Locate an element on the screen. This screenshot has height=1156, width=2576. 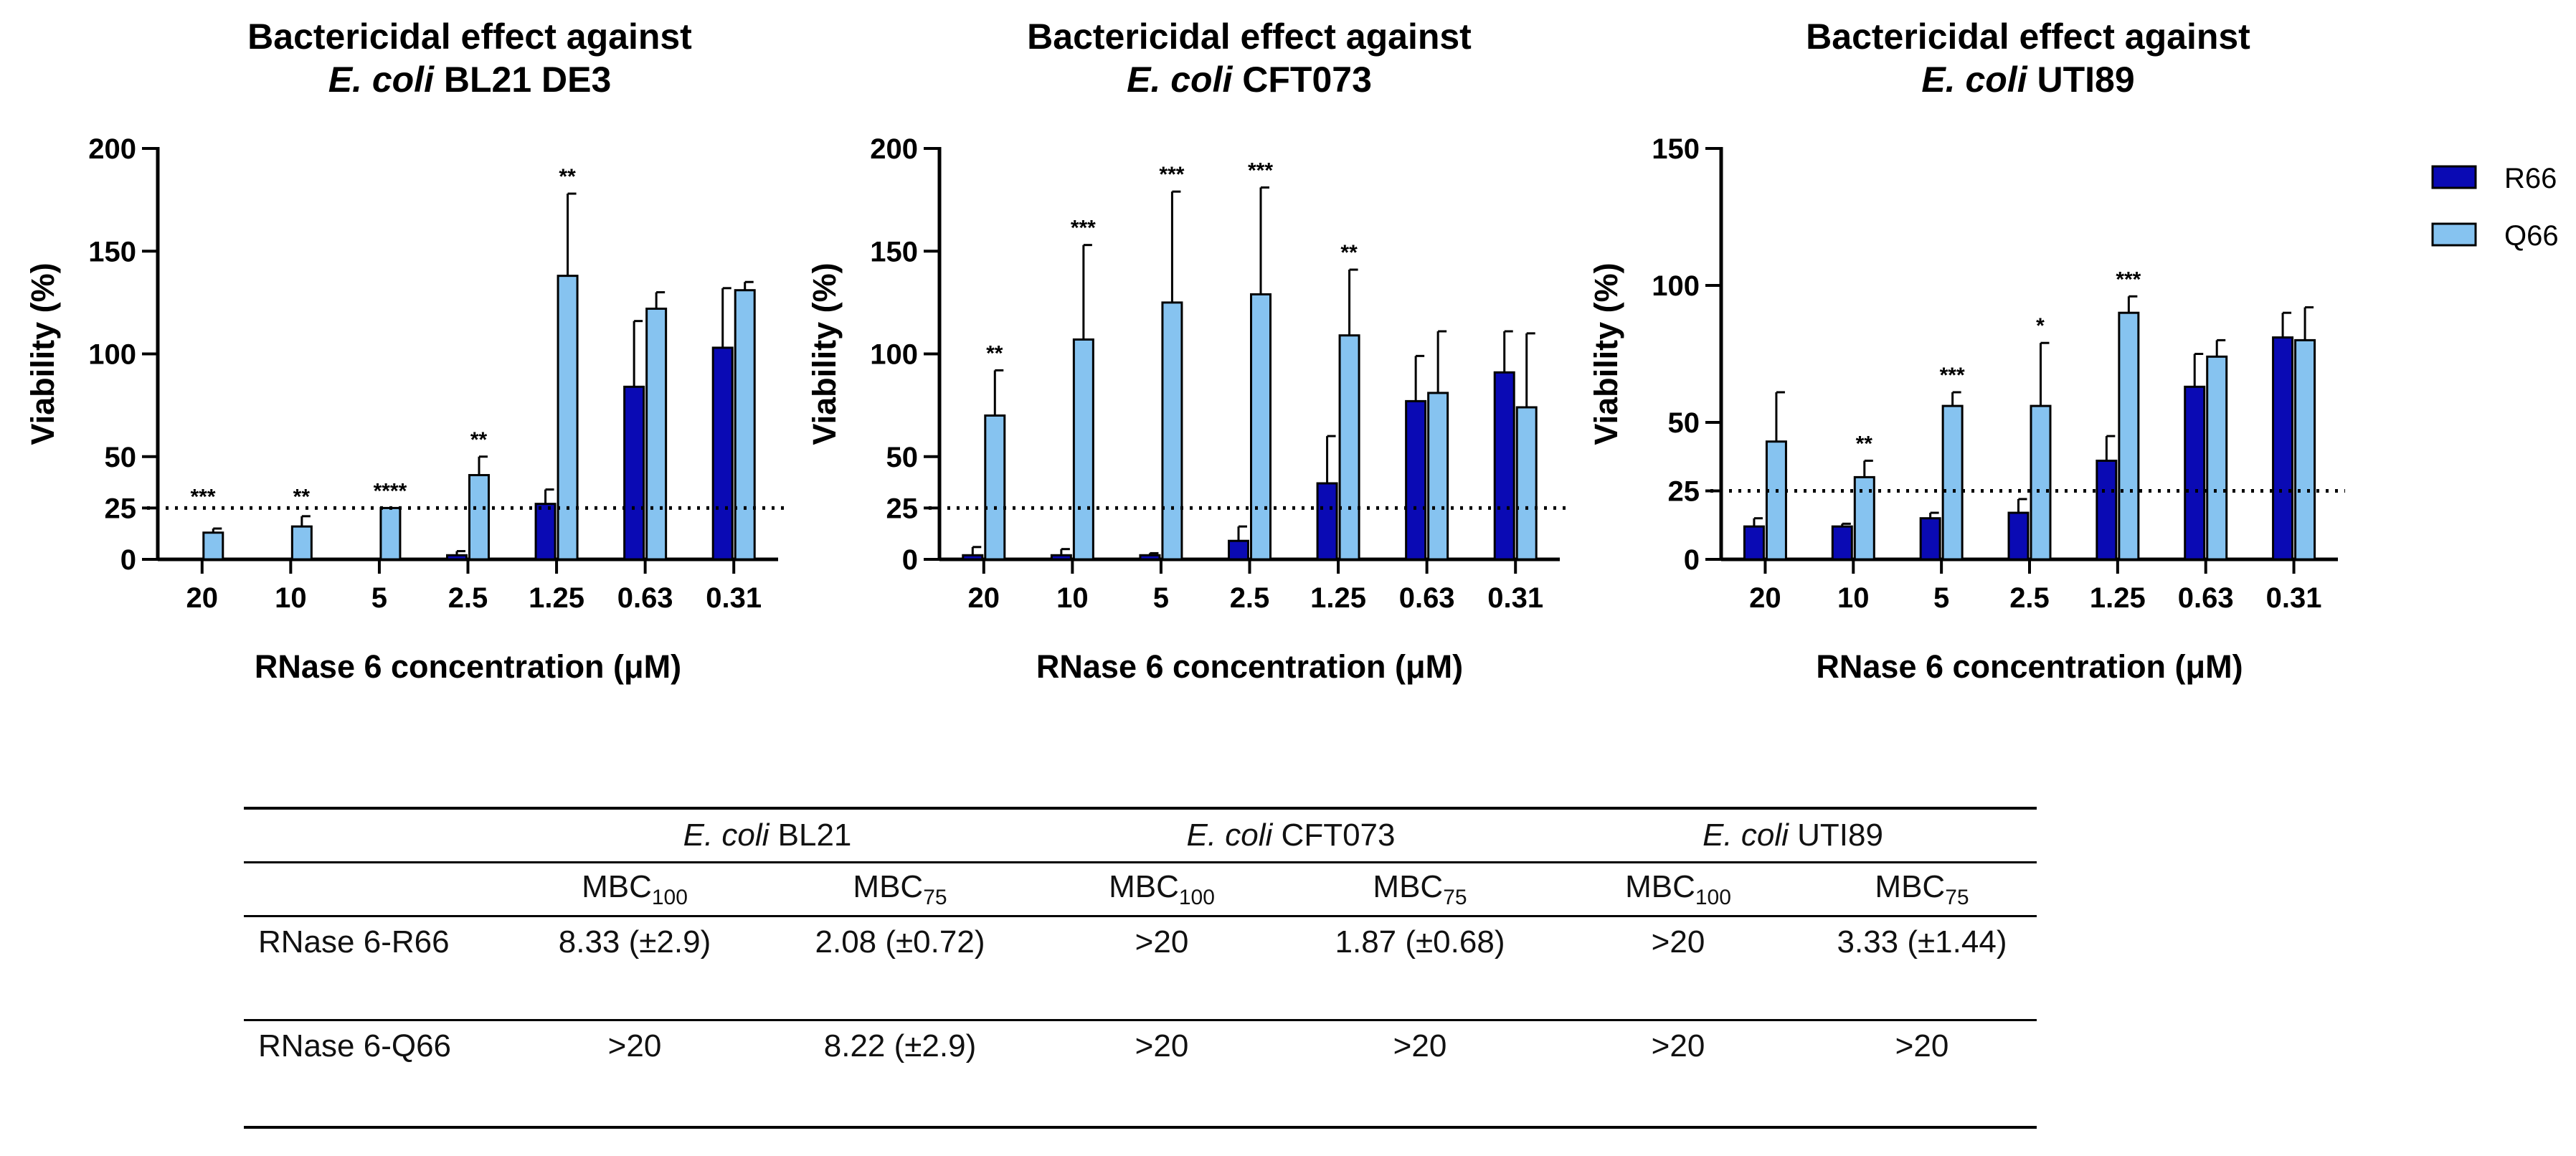
mbc-subscript: 75 is located at coordinates (1957, 897).